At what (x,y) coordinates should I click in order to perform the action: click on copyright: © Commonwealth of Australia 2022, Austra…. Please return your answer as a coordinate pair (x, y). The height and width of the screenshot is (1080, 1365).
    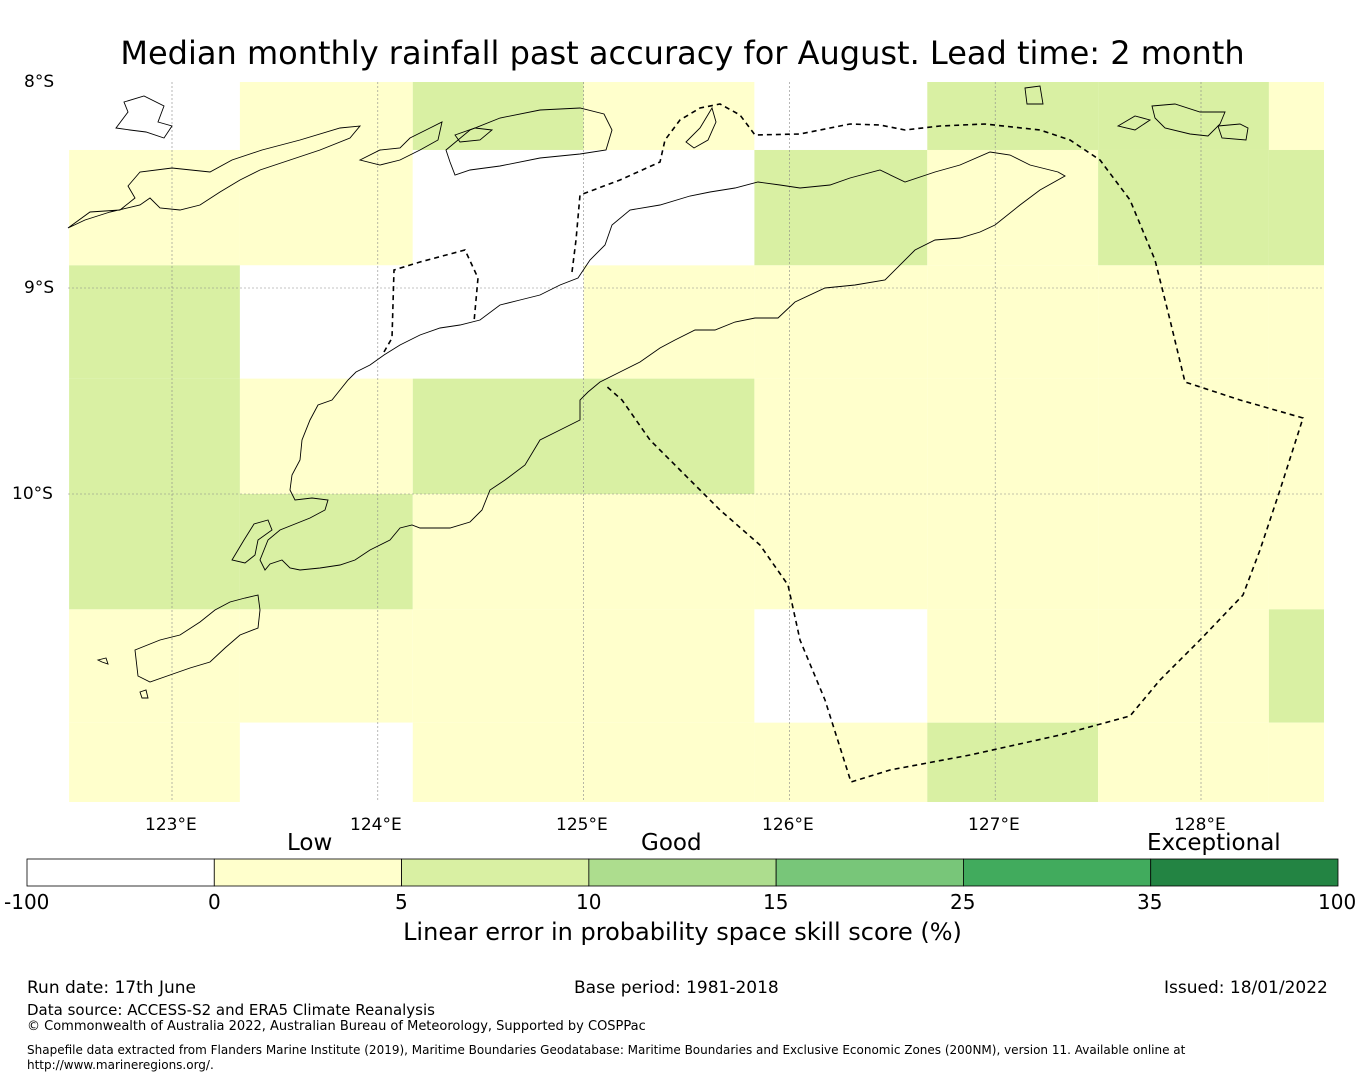
    Looking at the image, I should click on (336, 1026).